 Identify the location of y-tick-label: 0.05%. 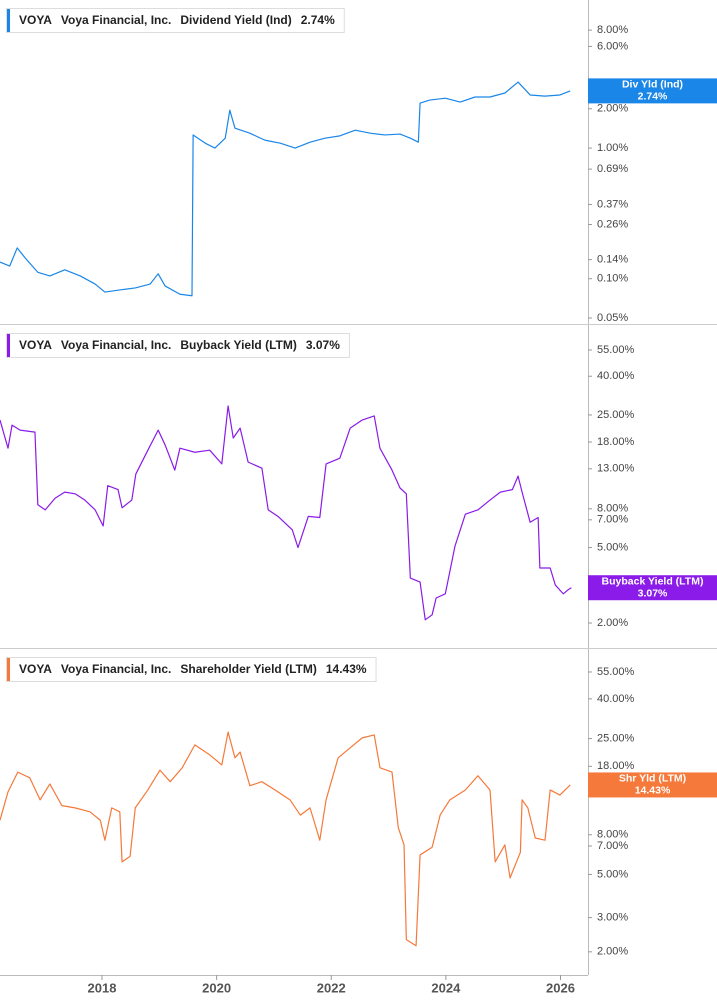
(612, 318).